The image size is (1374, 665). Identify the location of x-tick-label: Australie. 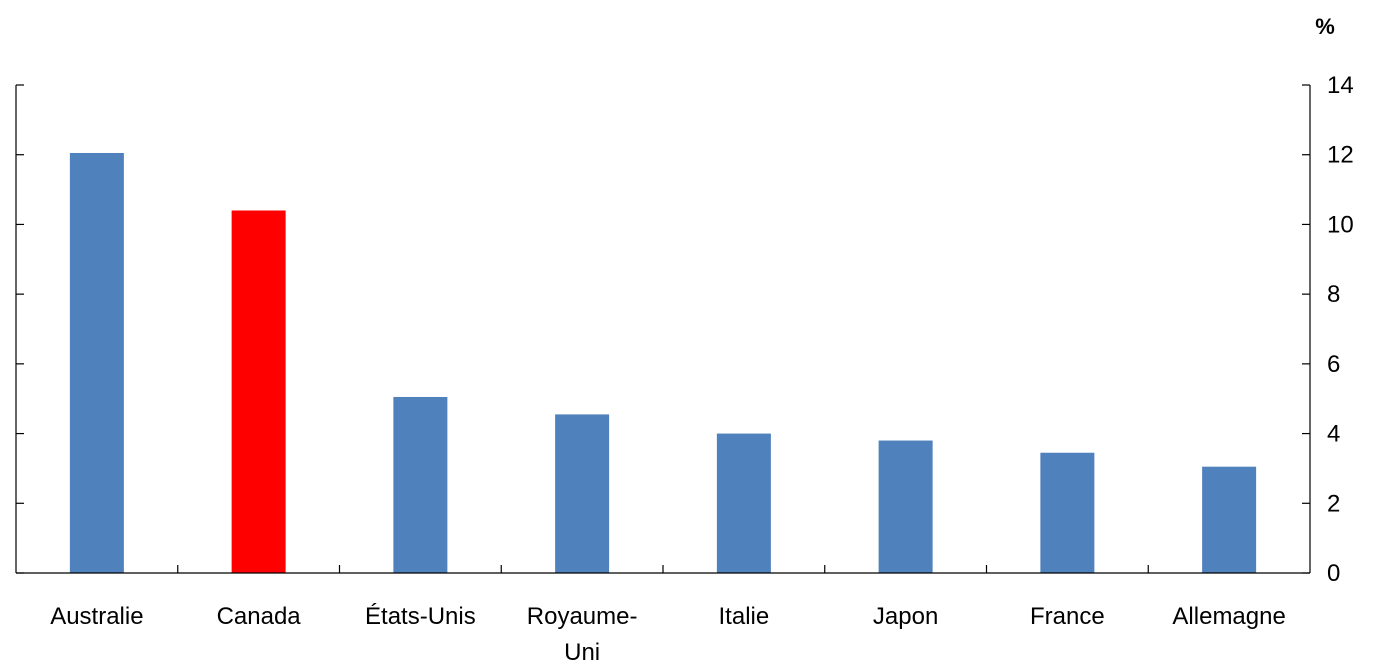
(96, 616).